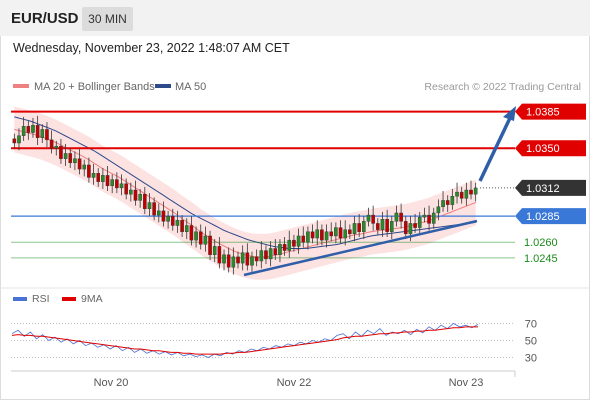  I want to click on rsi-tick-label-70: 70, so click(531, 325).